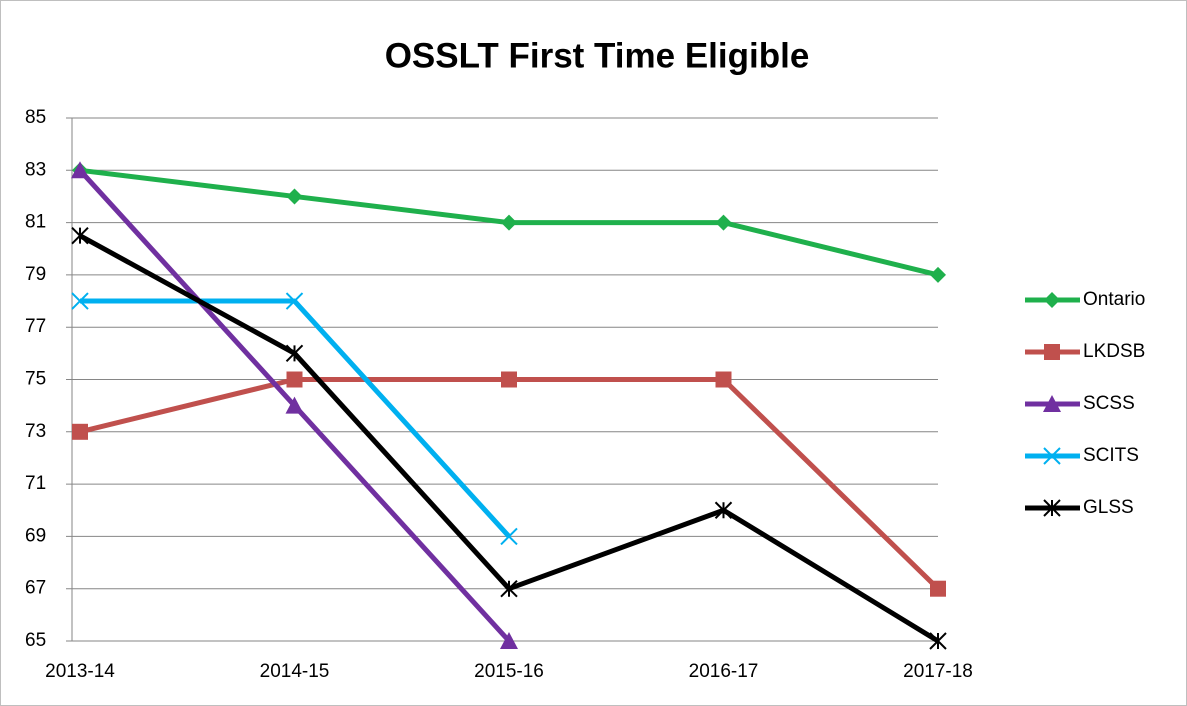 The height and width of the screenshot is (706, 1187). Describe the element at coordinates (35, 588) in the screenshot. I see `y-tick-label: 67` at that location.